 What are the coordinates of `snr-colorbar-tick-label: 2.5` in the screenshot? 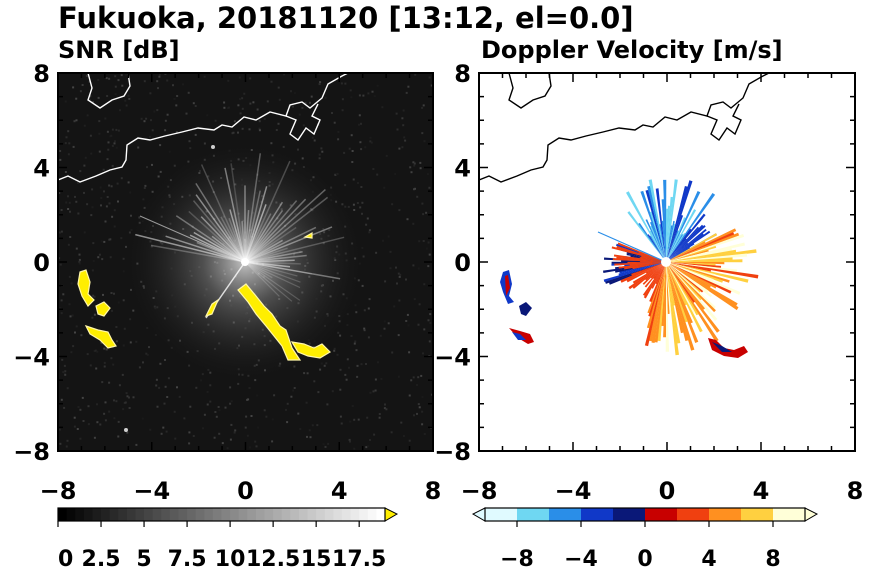 It's located at (101, 558).